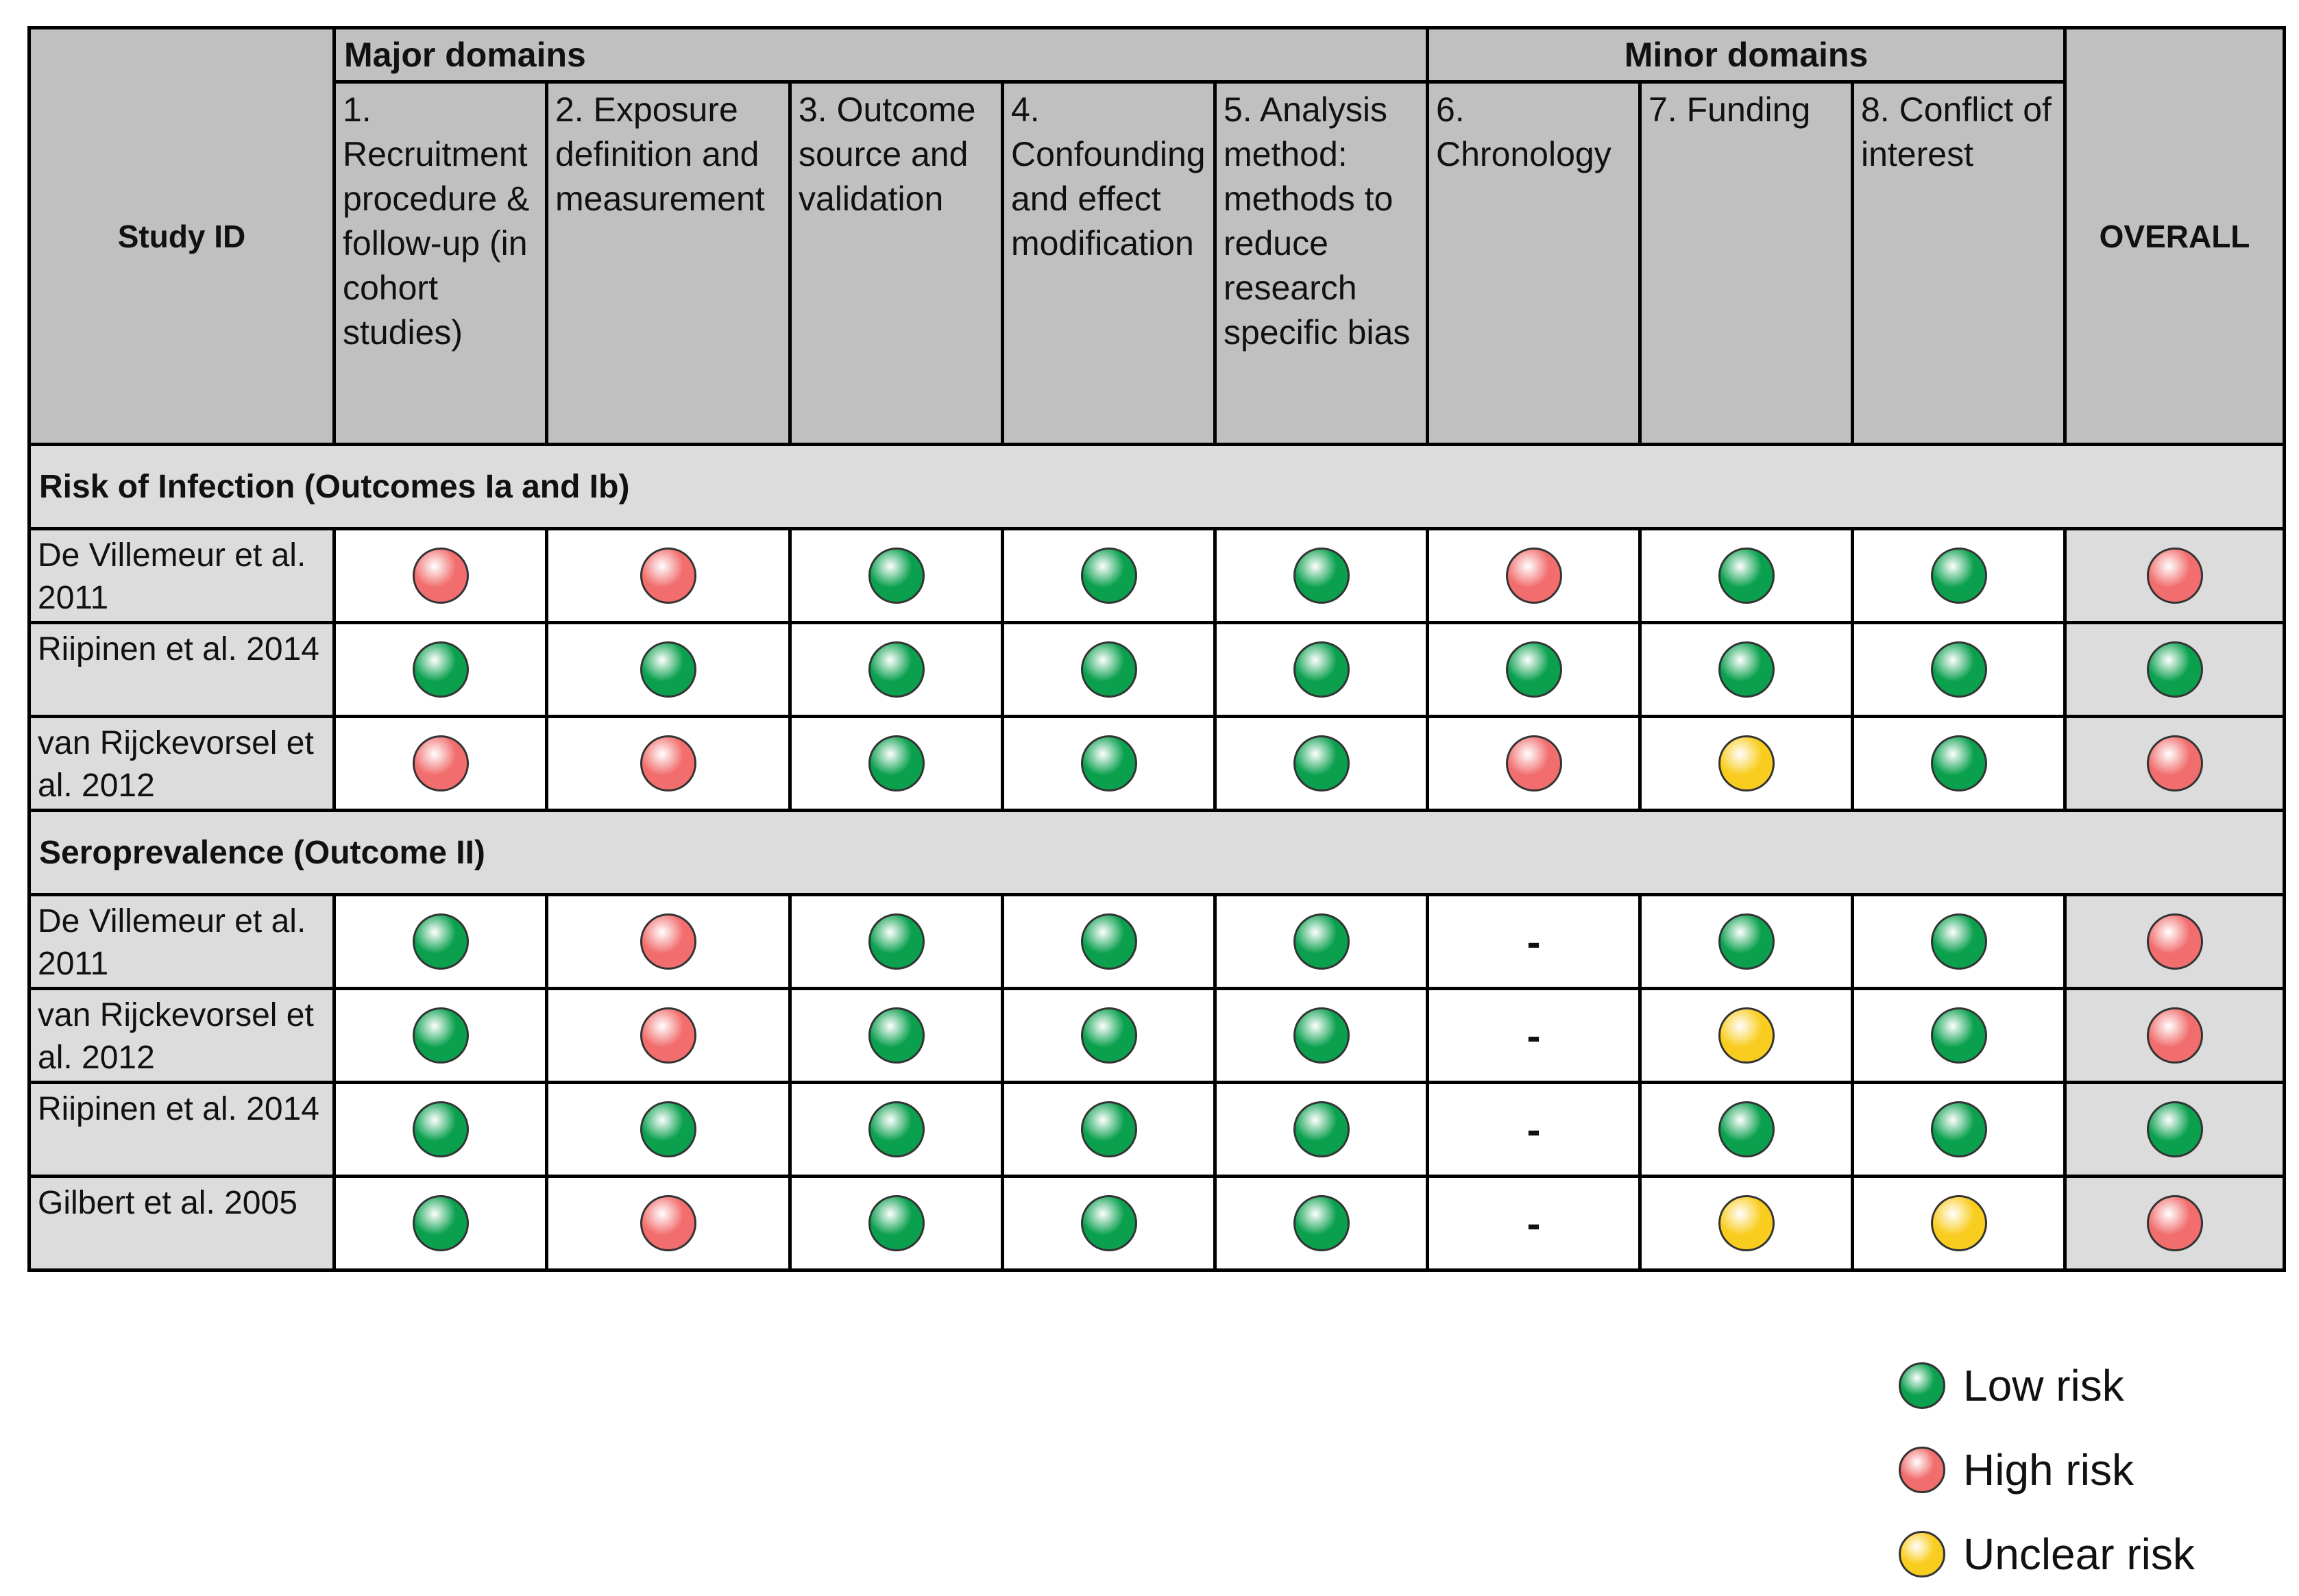 The image size is (2299, 1596). I want to click on legend-item-high: High risk, so click(2047, 1469).